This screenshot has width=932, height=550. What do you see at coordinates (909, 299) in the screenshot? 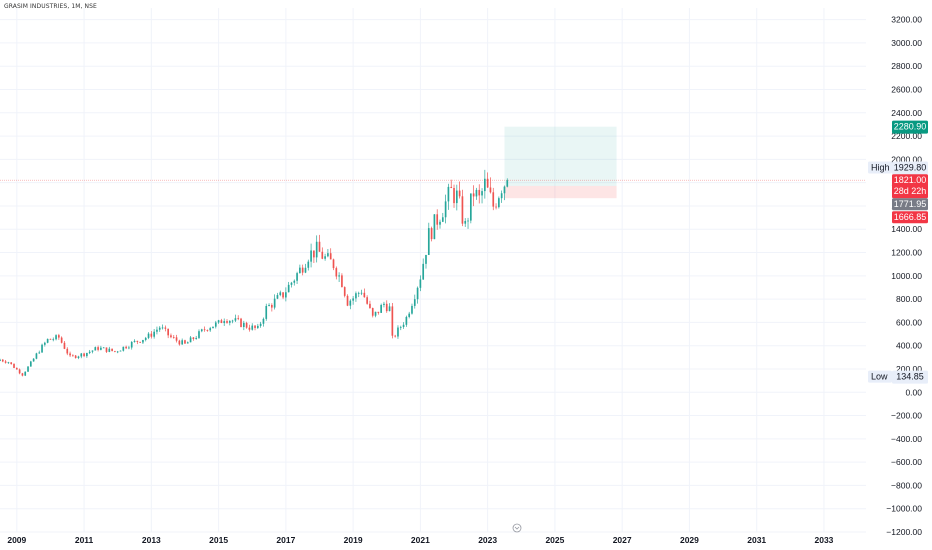
I see `price-tick-label: 800.00` at bounding box center [909, 299].